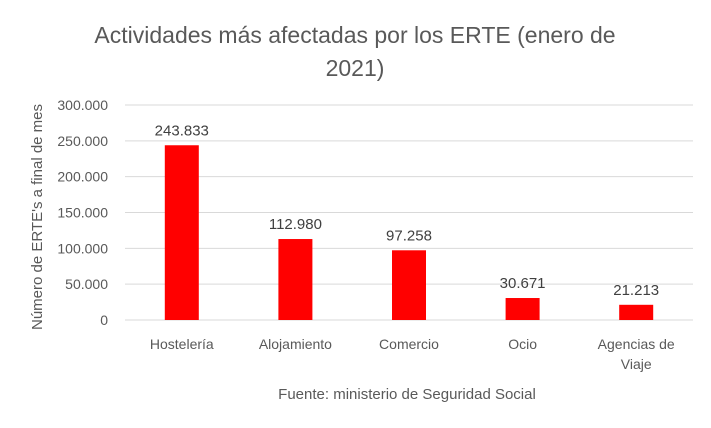 This screenshot has width=711, height=428. I want to click on data-label: 30.671, so click(523, 283).